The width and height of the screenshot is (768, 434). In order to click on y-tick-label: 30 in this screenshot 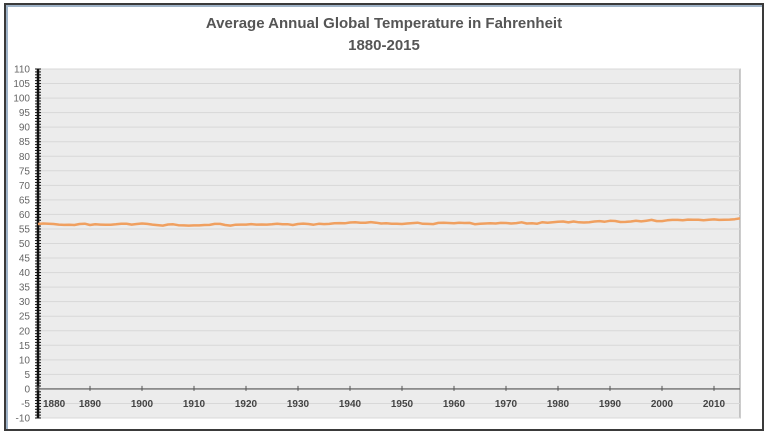, I will do `click(25, 302)`.